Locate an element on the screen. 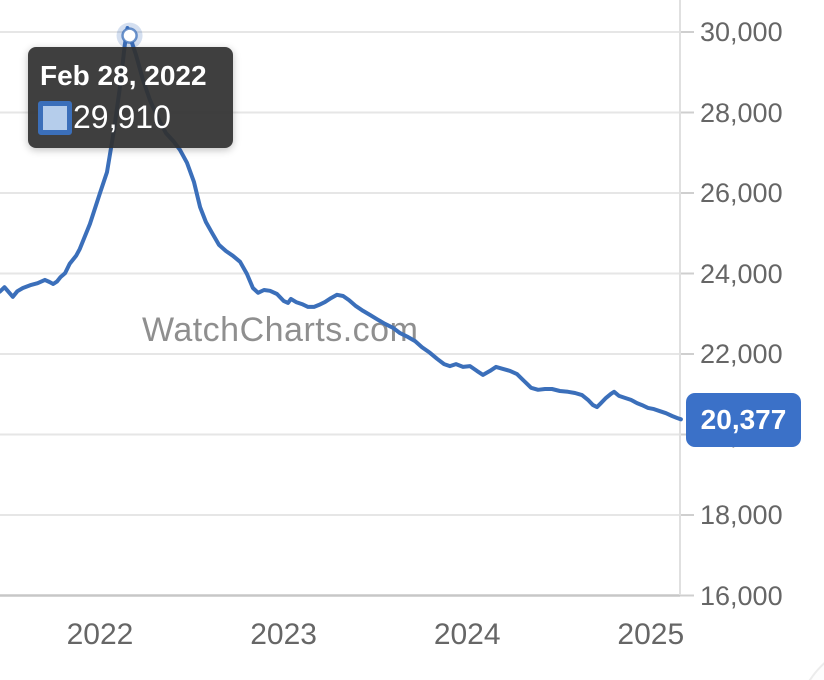 The width and height of the screenshot is (824, 680). tooltip-value: 29,910 is located at coordinates (122, 117).